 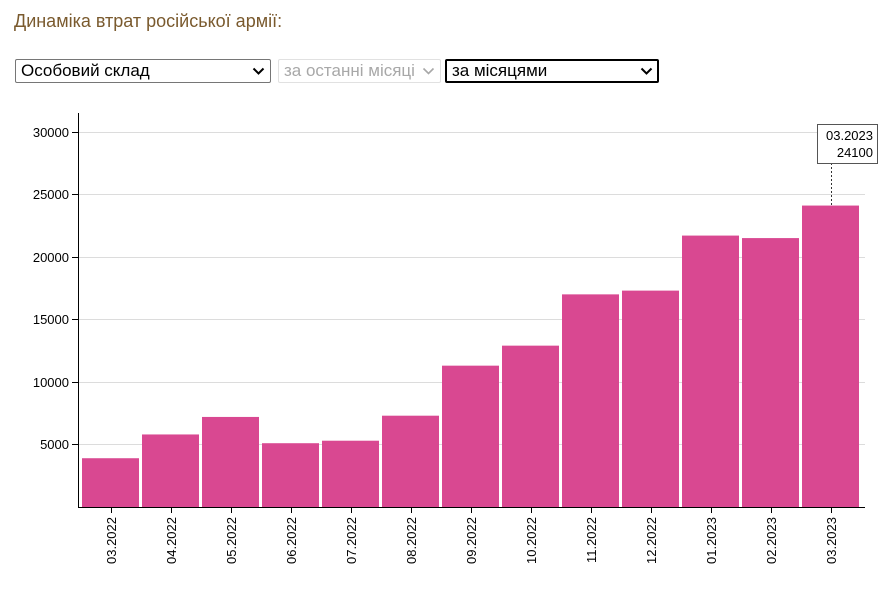 I want to click on period-select-value: за останні місяці, so click(x=349, y=70).